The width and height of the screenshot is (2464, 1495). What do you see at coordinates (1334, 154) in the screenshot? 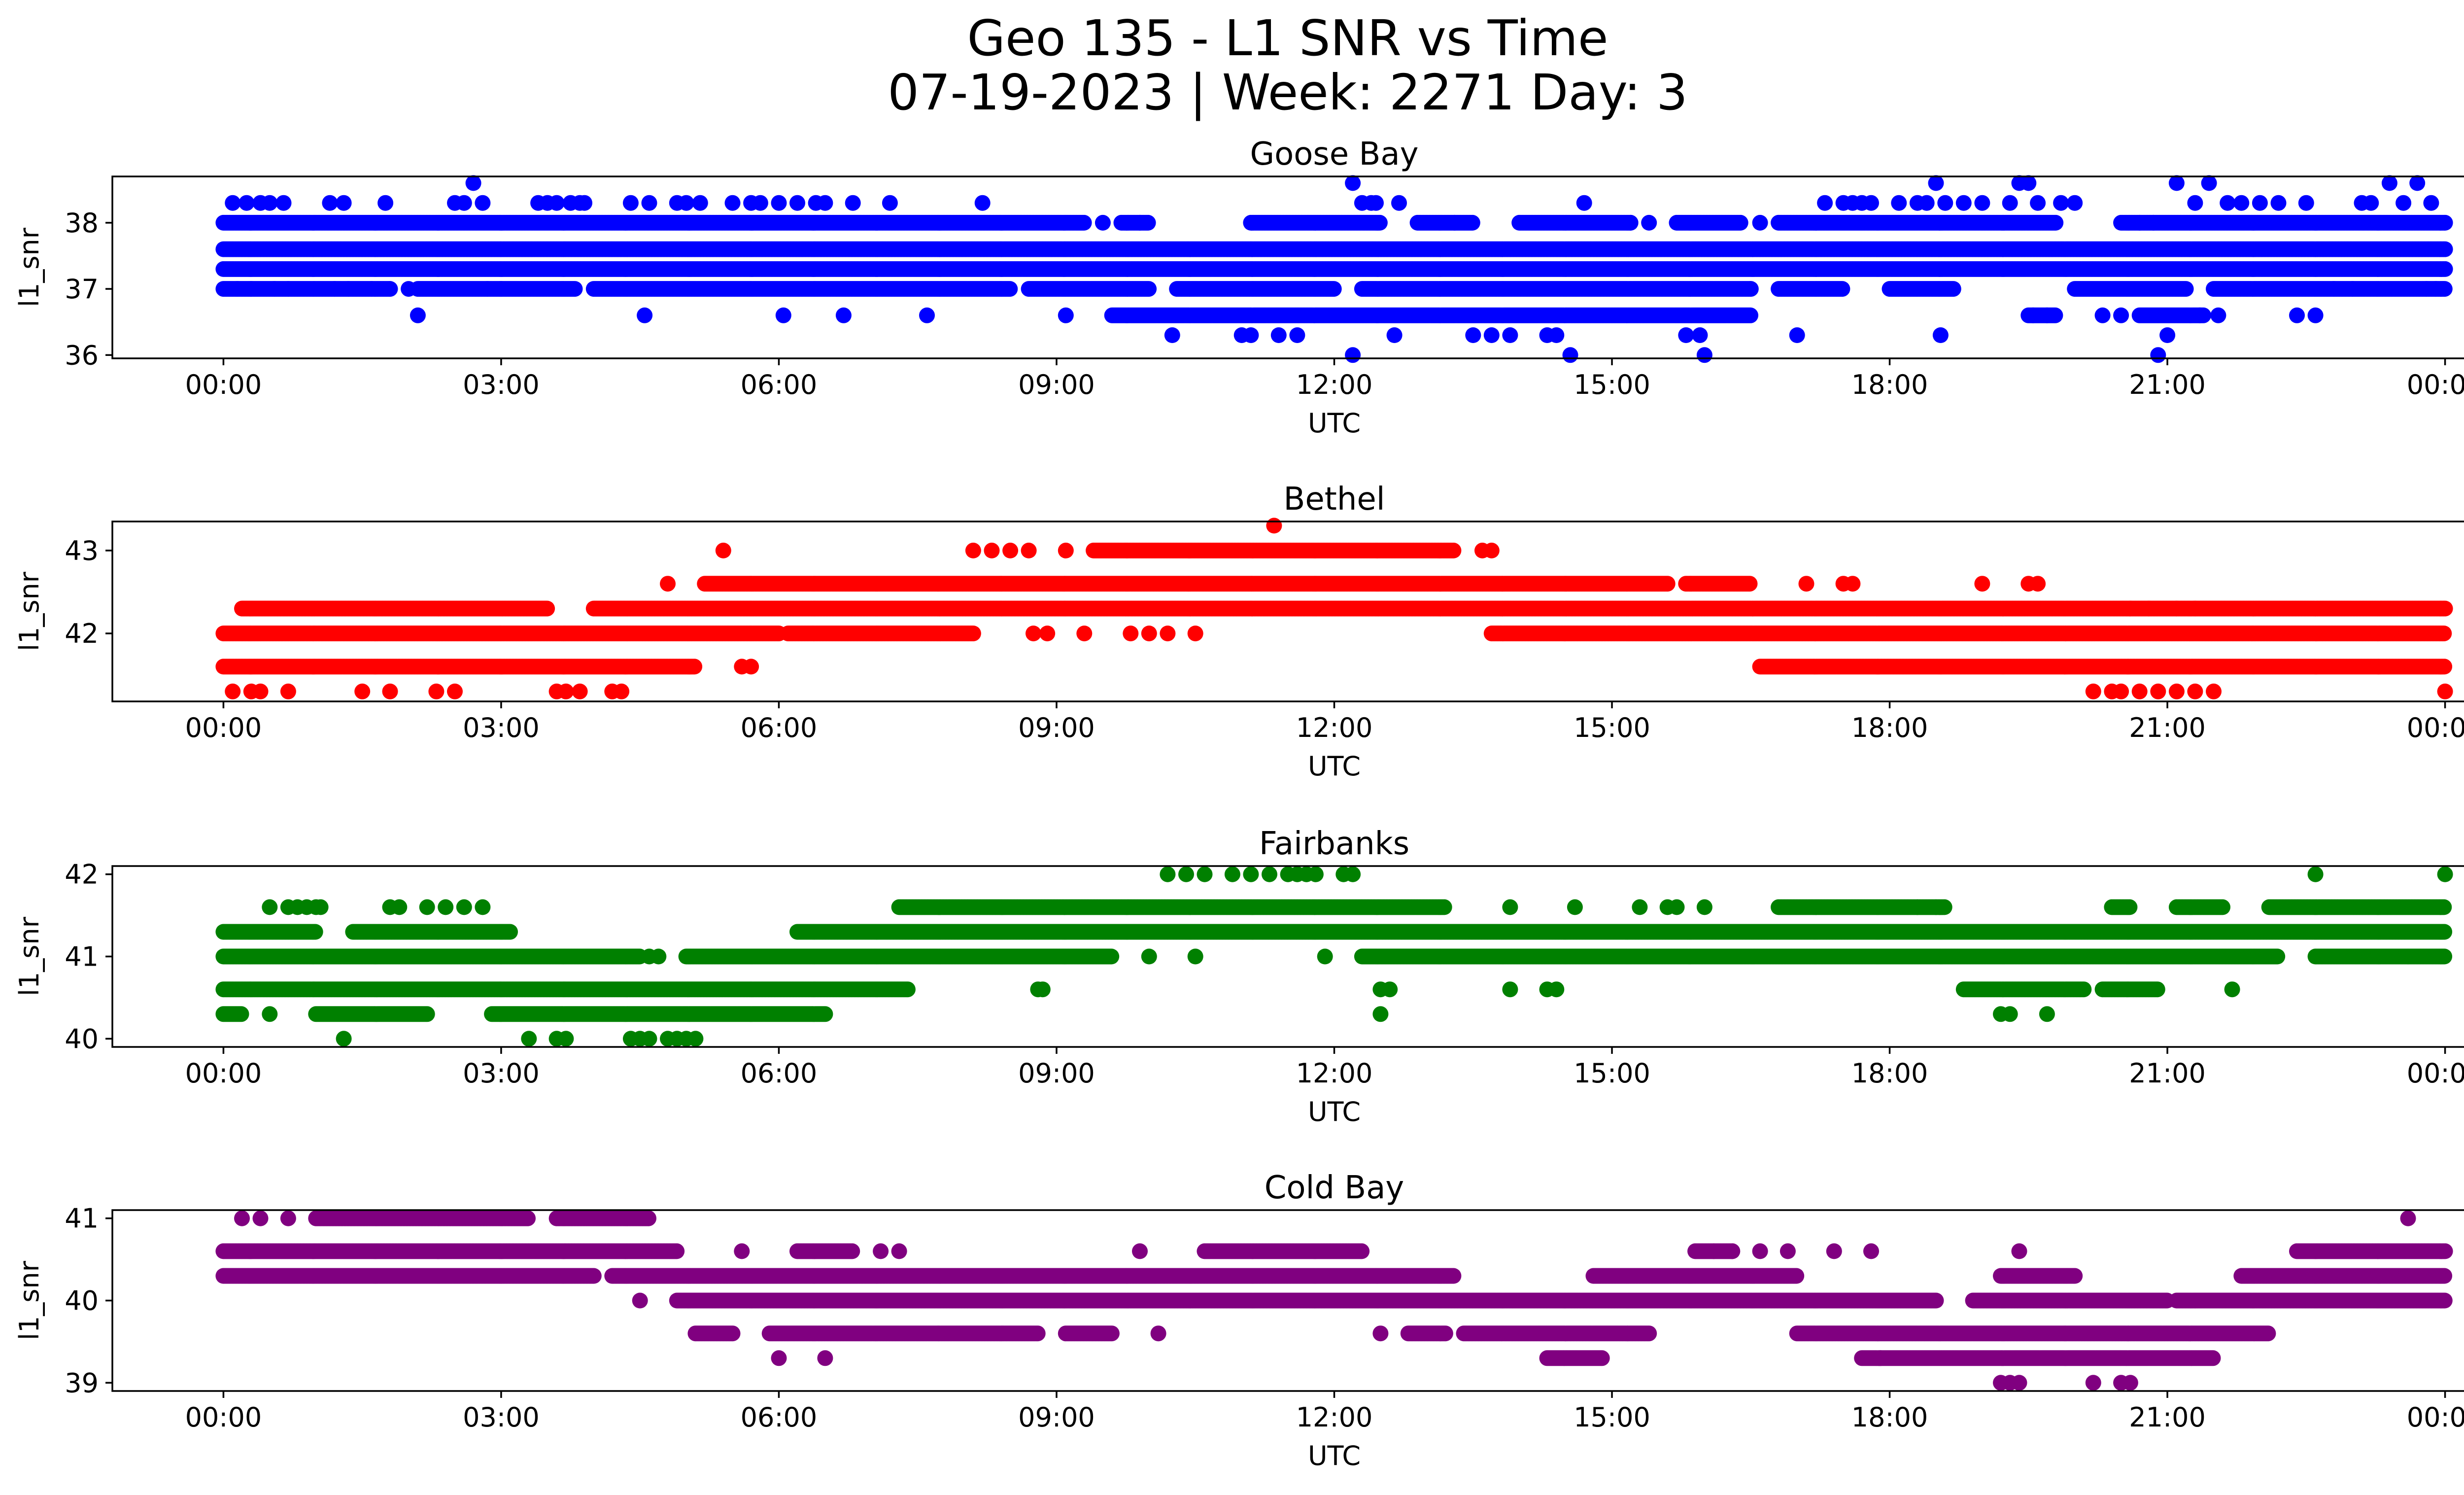
I see `panel-title: Goose Bay` at bounding box center [1334, 154].